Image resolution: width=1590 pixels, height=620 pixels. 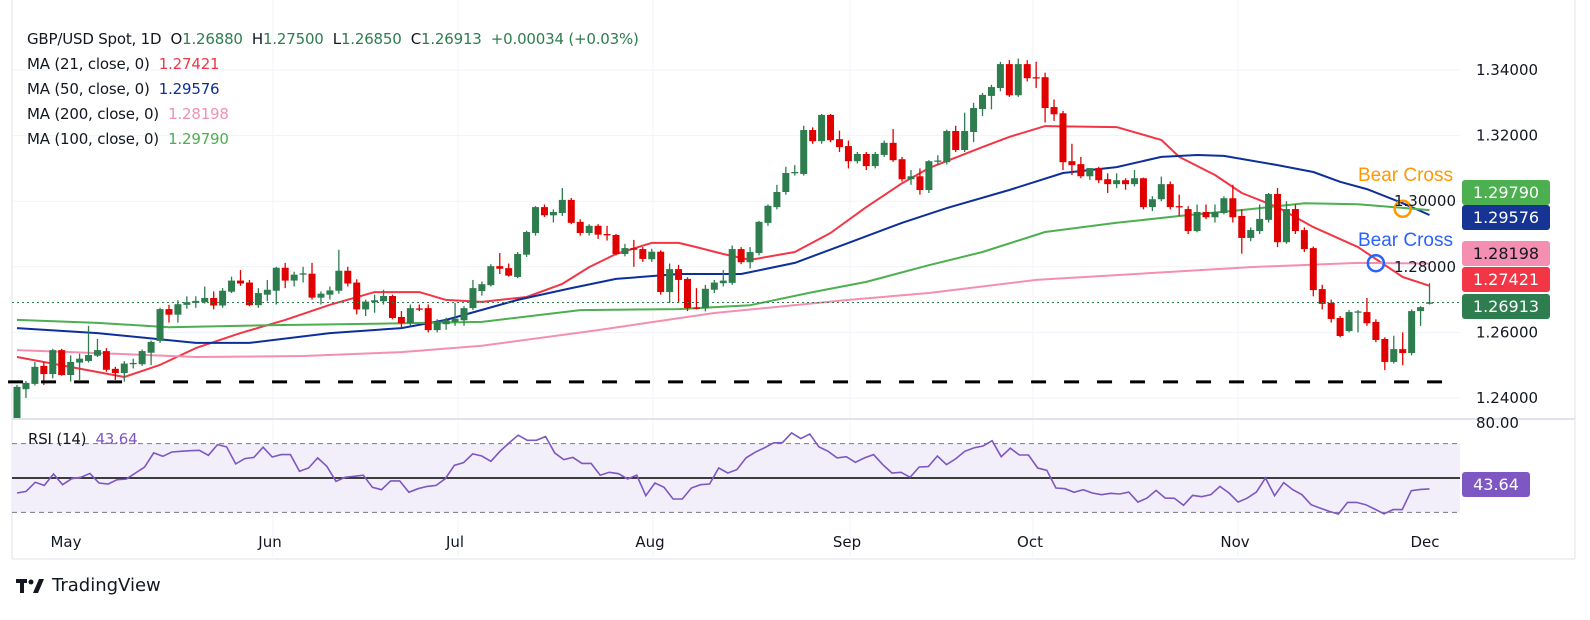 What do you see at coordinates (65, 542) in the screenshot?
I see `month-label: May` at bounding box center [65, 542].